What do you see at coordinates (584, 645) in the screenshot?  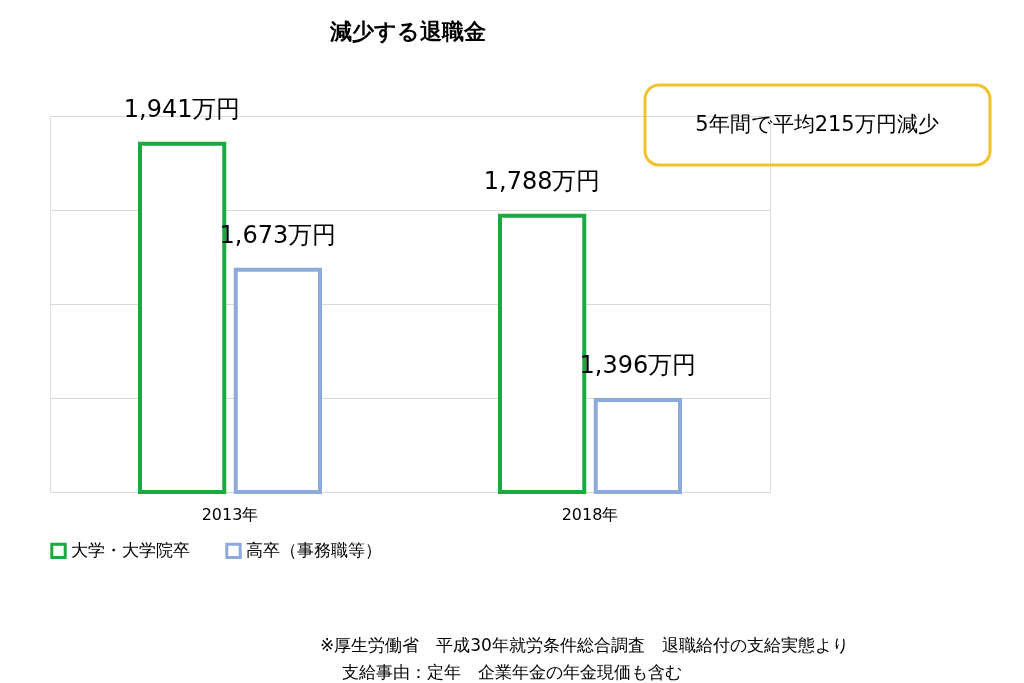 I see `text: ※厚生労働省 平成30年就労条件総合調査 退職給付の支給実態より` at bounding box center [584, 645].